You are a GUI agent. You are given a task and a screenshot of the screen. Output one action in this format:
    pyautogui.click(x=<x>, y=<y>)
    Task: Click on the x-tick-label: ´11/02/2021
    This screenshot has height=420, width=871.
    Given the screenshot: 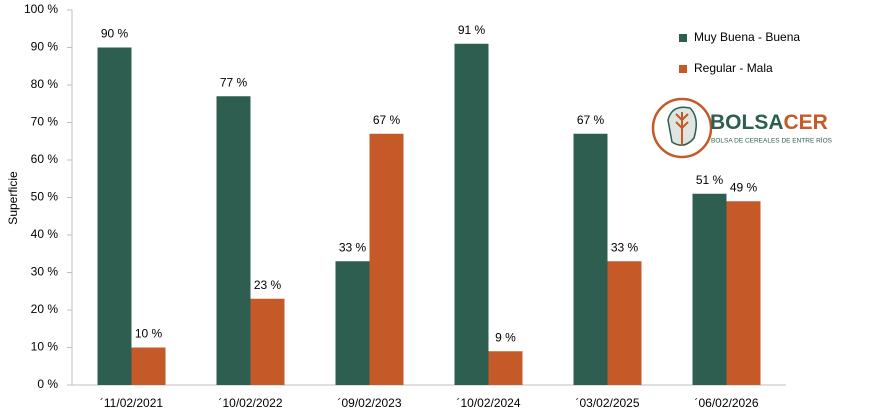 What is the action you would take?
    pyautogui.click(x=131, y=403)
    